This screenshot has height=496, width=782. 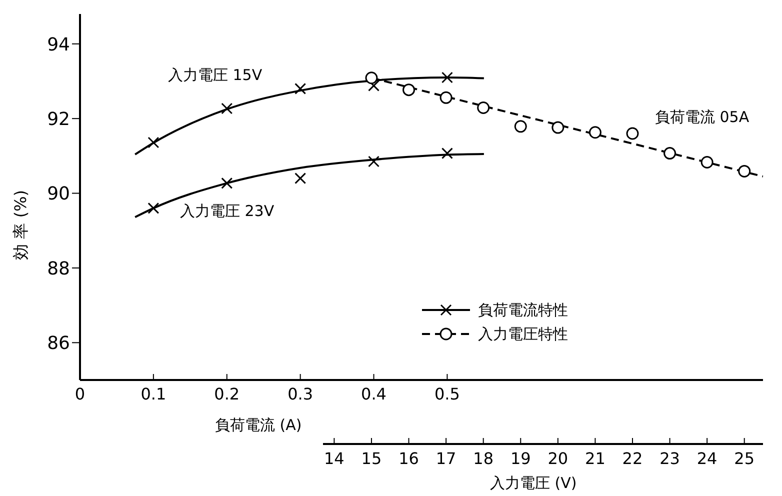 What do you see at coordinates (301, 394) in the screenshot?
I see `x-tick-label: 0.3` at bounding box center [301, 394].